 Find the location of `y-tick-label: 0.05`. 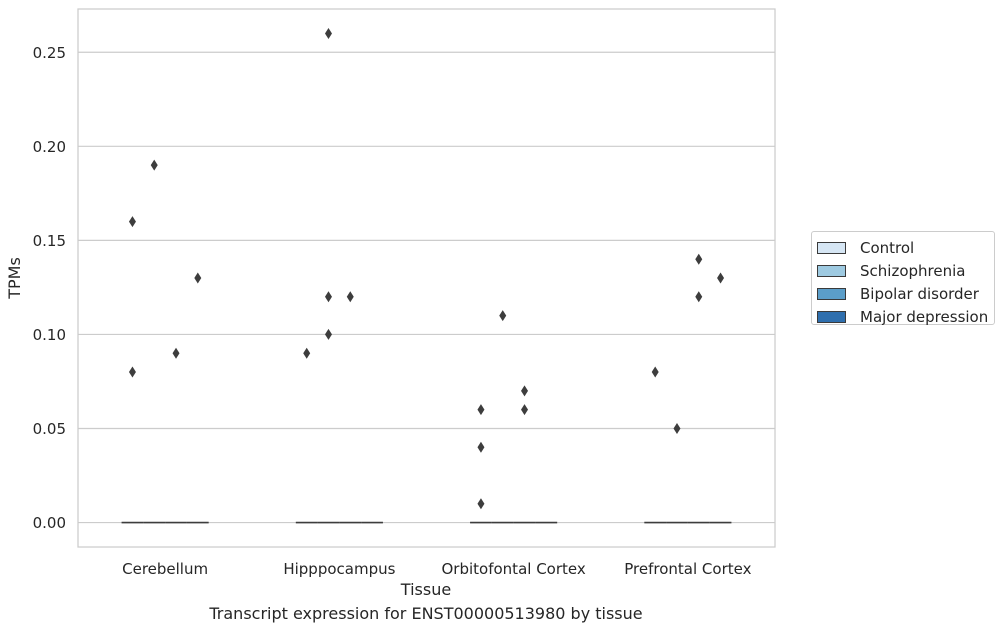

y-tick-label: 0.05 is located at coordinates (49, 429).